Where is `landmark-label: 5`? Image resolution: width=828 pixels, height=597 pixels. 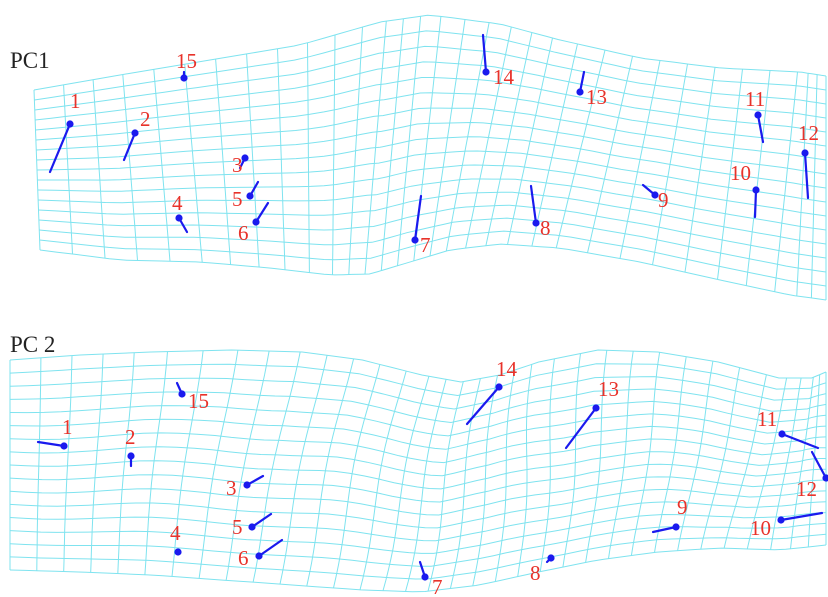 landmark-label: 5 is located at coordinates (237, 199).